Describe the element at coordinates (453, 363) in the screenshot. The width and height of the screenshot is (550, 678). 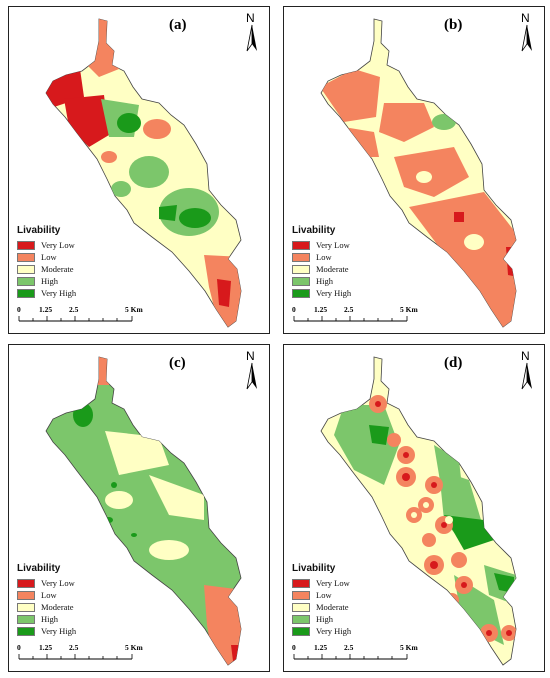
I see `panel-label-d: (d)` at that location.